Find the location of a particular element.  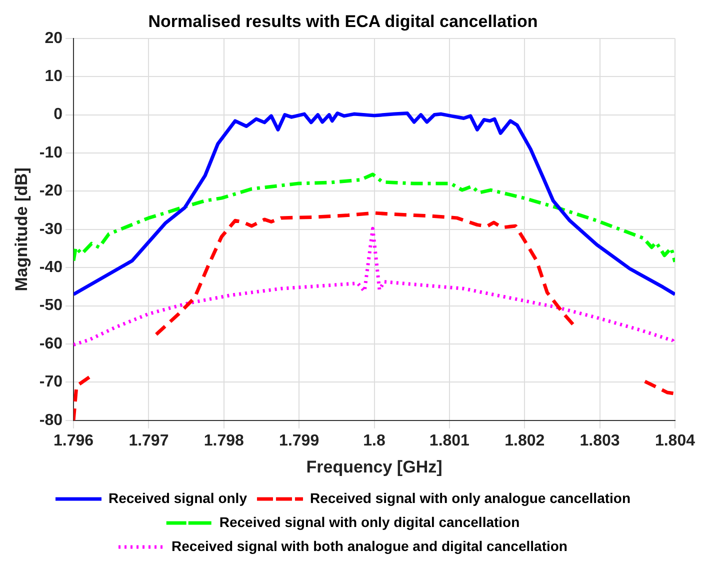

y-tick-label: -20 is located at coordinates (51, 191).